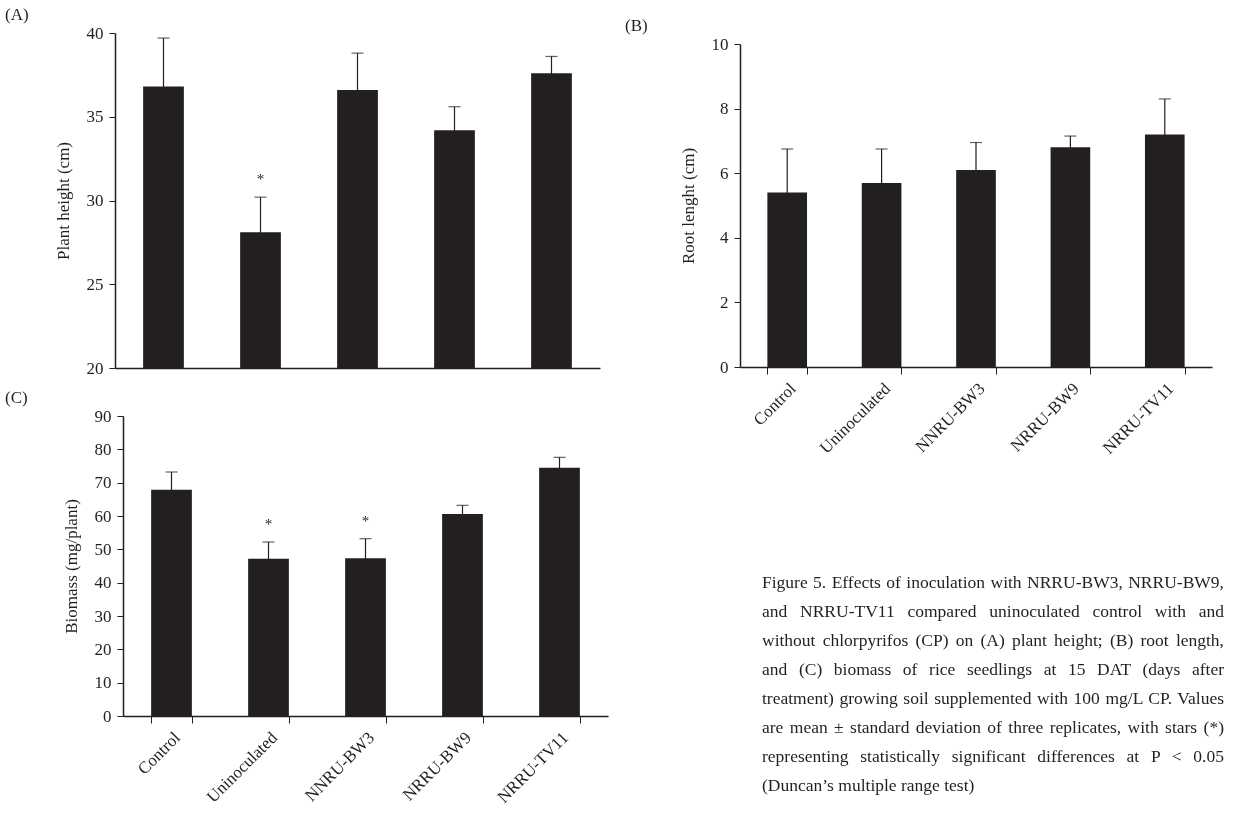  Describe the element at coordinates (95, 117) in the screenshot. I see `y-tick-label: 35` at that location.